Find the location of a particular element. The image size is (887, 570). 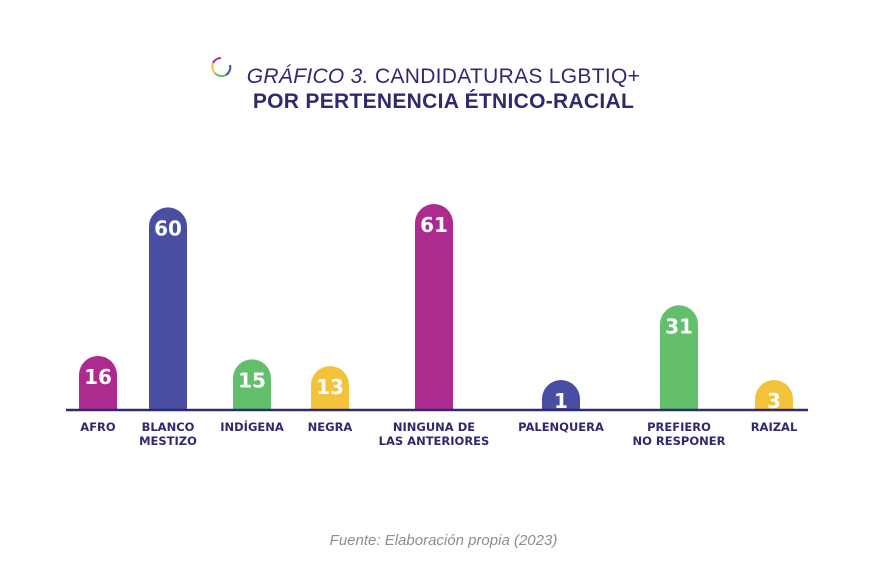

category-label: NO RESPONER is located at coordinates (679, 441).